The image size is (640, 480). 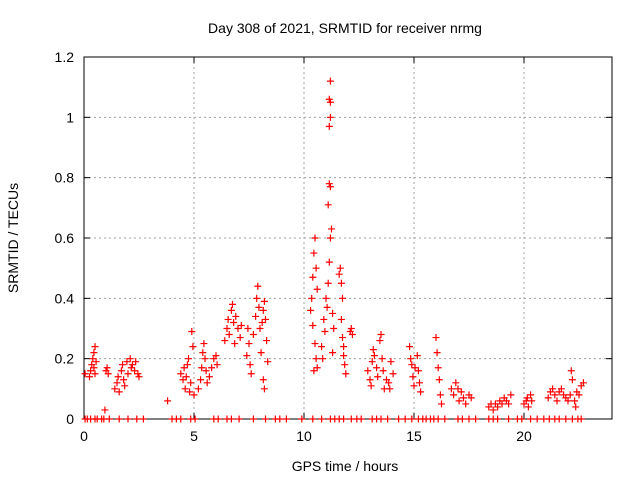 I want to click on y-tick-label: 0, so click(x=70, y=419).